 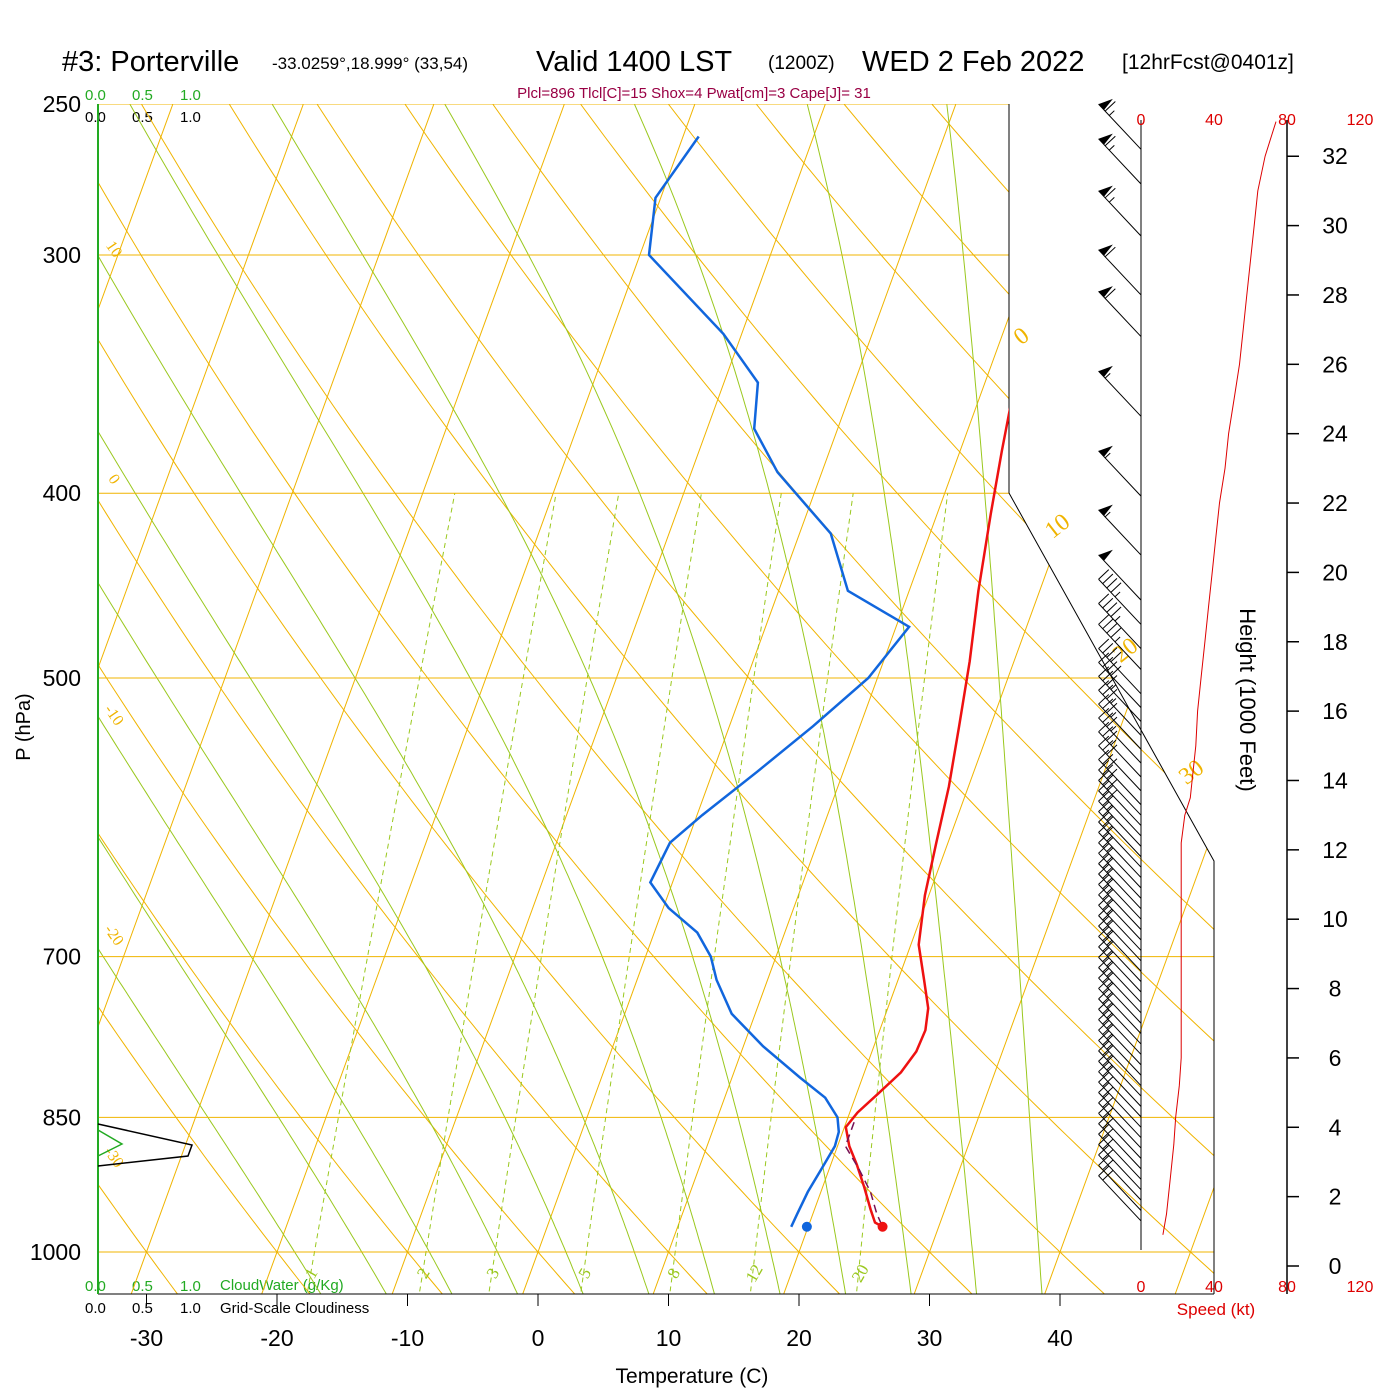 I want to click on series-dewpoint, so click(x=779, y=681).